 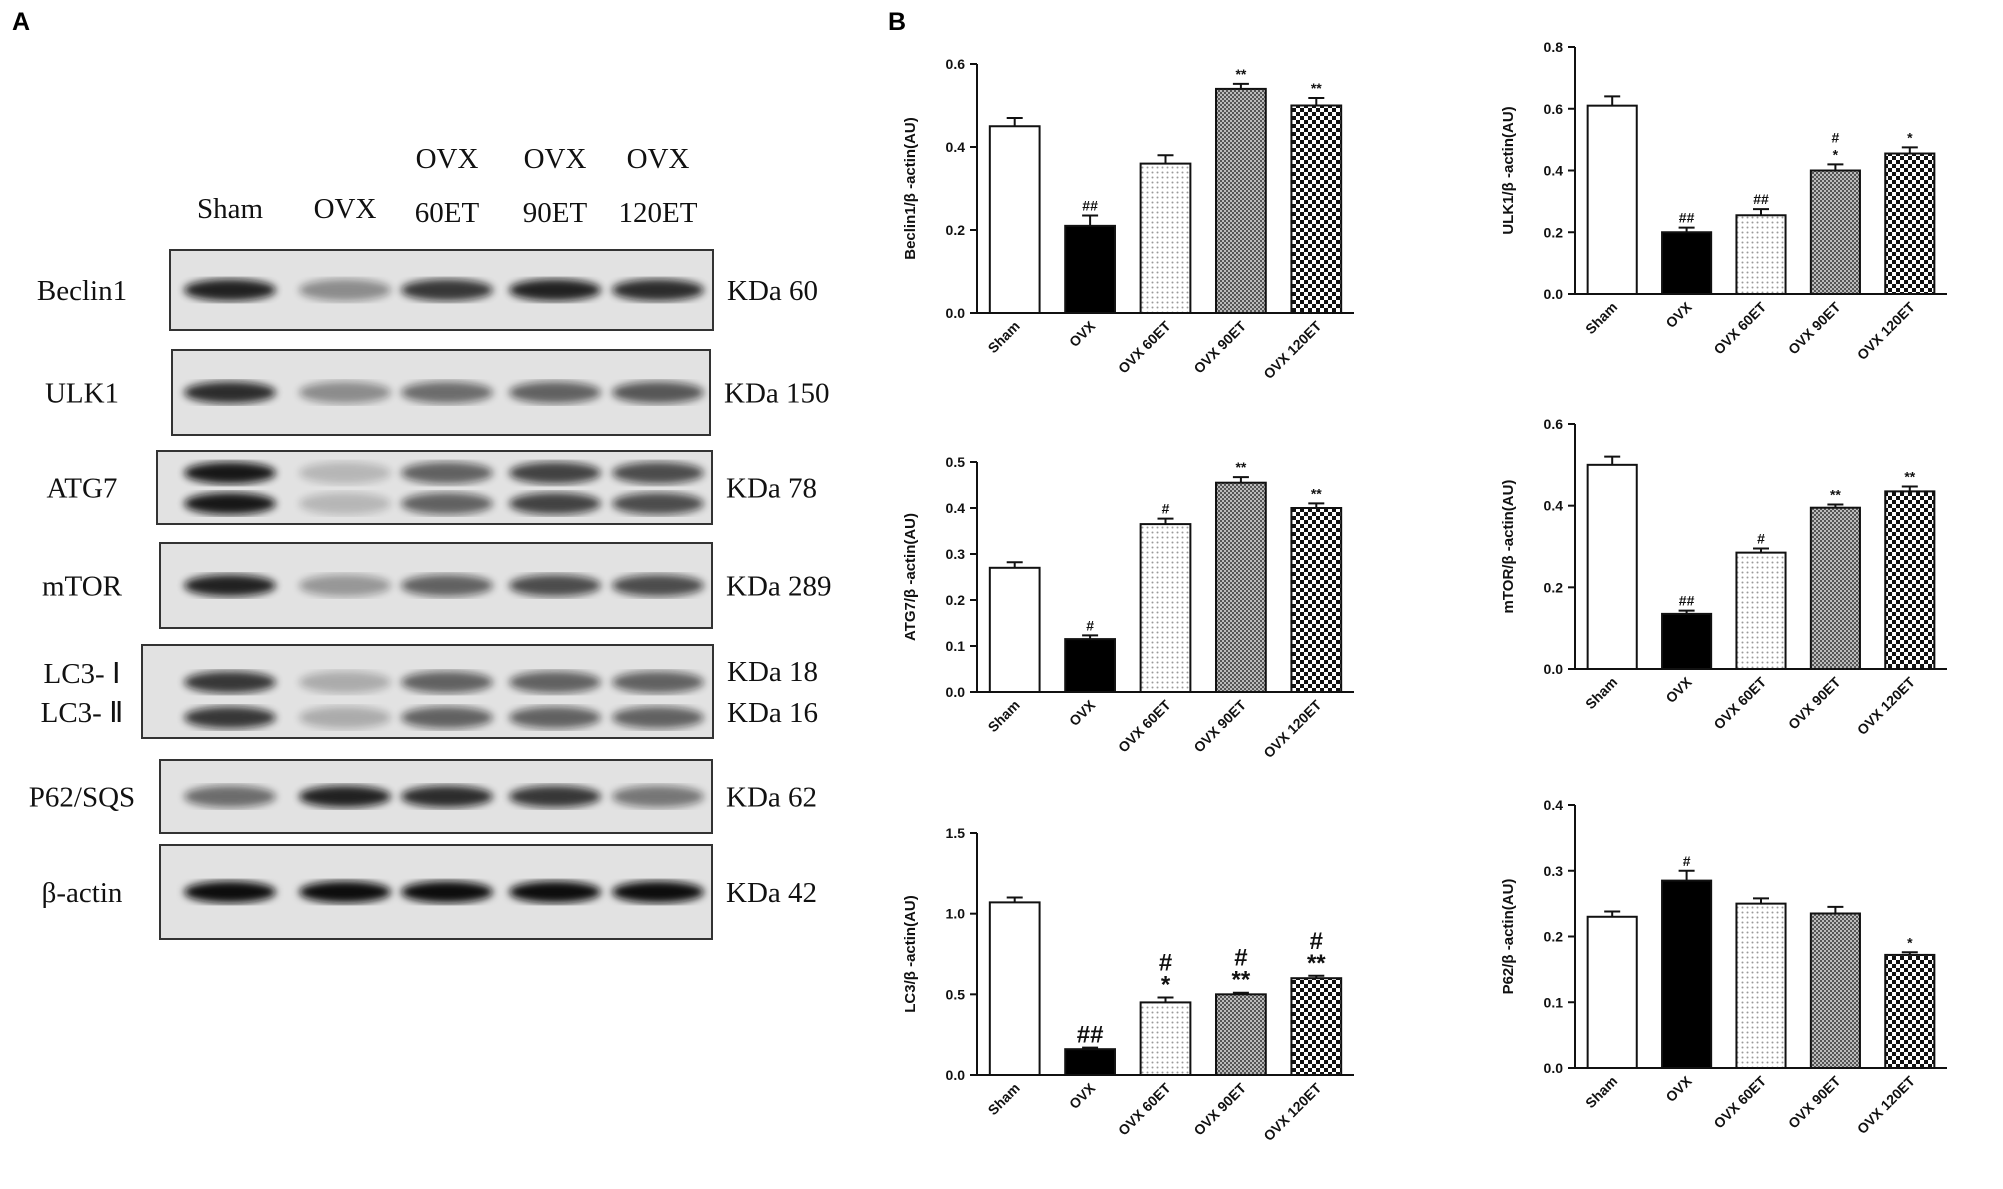 What do you see at coordinates (82, 798) in the screenshot?
I see `row-label: P62/SQS` at bounding box center [82, 798].